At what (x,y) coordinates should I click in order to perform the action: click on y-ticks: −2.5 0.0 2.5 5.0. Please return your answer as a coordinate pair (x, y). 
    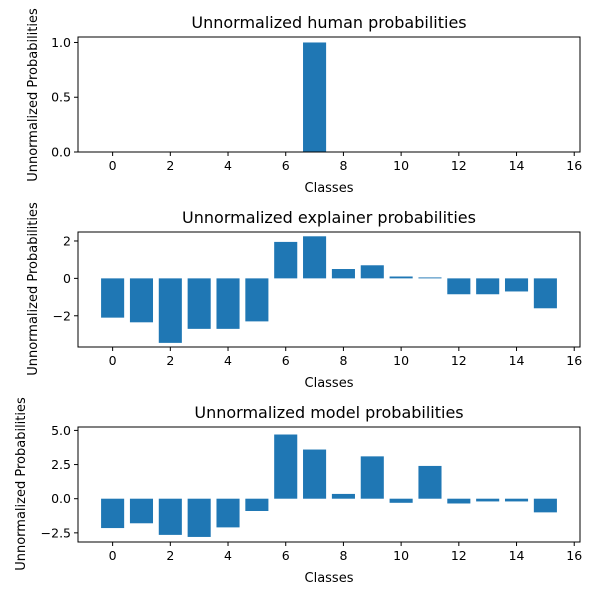
    Looking at the image, I should click on (59, 481).